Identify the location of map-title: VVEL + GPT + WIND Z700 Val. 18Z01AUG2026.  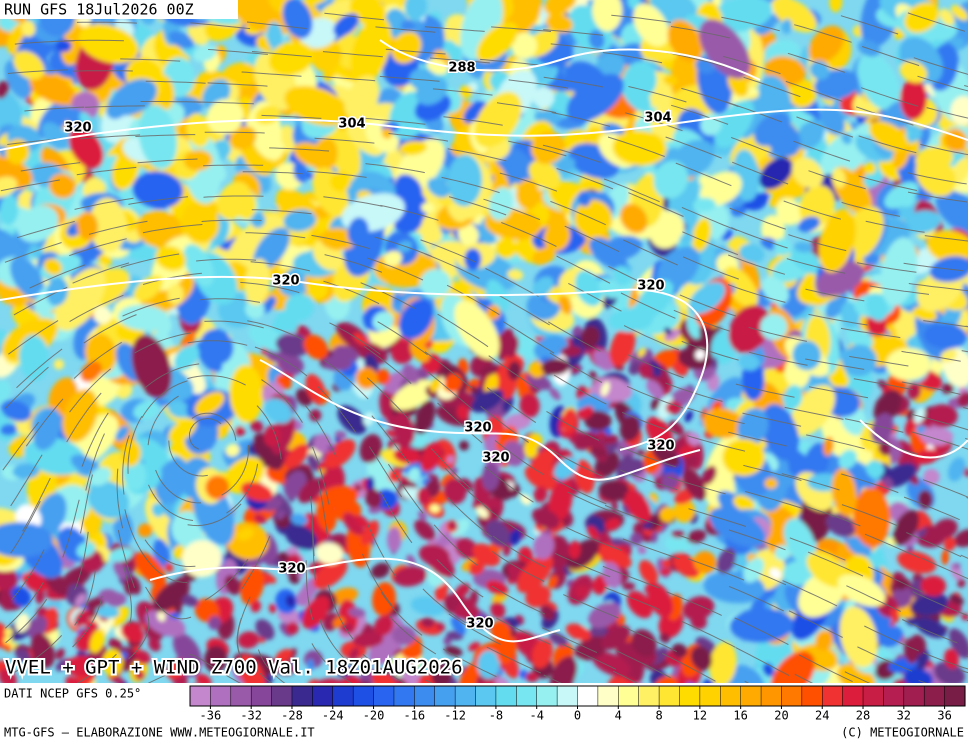
(234, 668).